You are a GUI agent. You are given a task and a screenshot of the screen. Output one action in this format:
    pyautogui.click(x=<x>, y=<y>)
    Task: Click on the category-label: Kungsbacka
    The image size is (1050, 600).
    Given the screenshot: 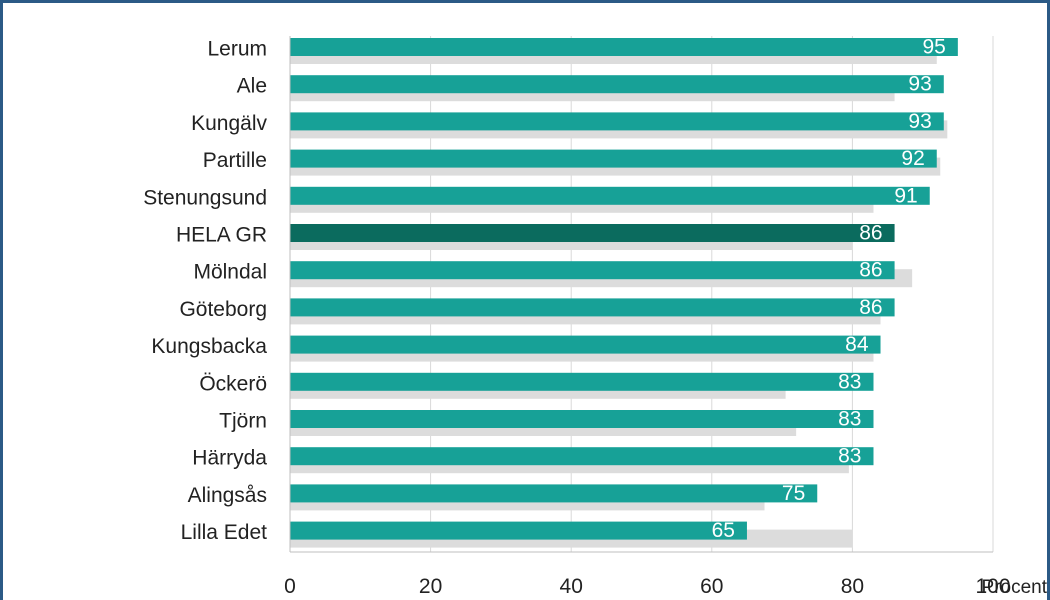 What is the action you would take?
    pyautogui.click(x=209, y=346)
    